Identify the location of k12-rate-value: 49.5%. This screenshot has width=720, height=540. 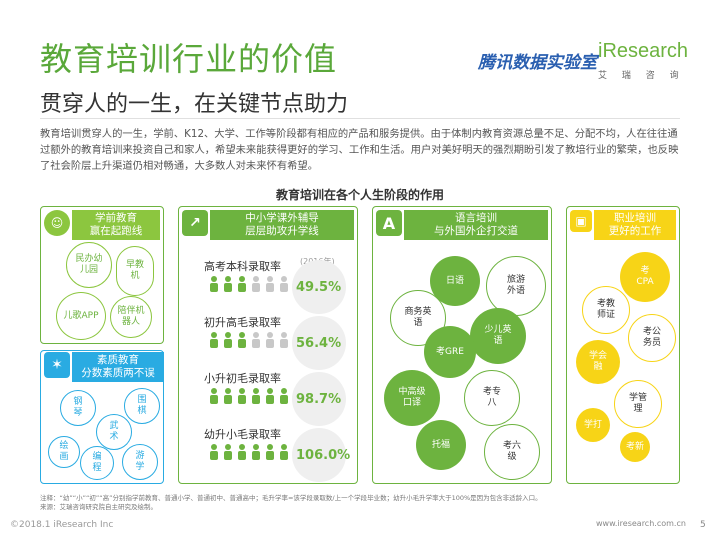
(319, 287).